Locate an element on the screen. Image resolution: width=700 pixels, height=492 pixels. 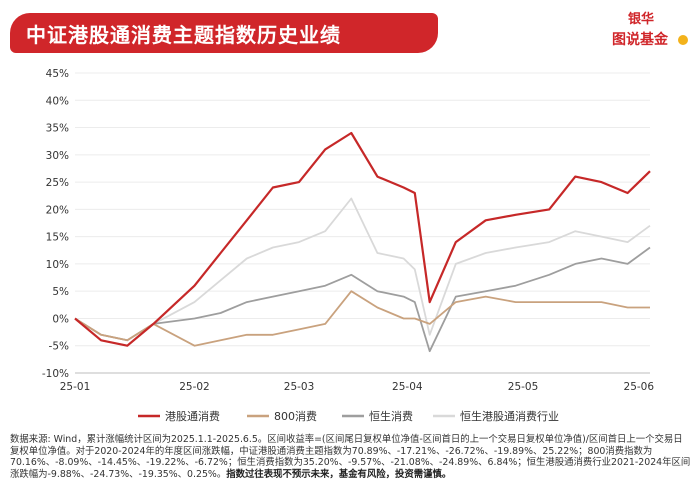
y-tick-label: 40% is located at coordinates (57, 101).